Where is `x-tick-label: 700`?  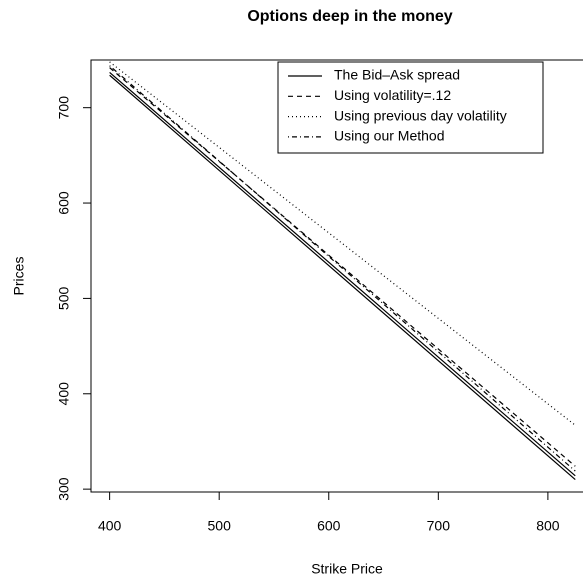 x-tick-label: 700 is located at coordinates (439, 526).